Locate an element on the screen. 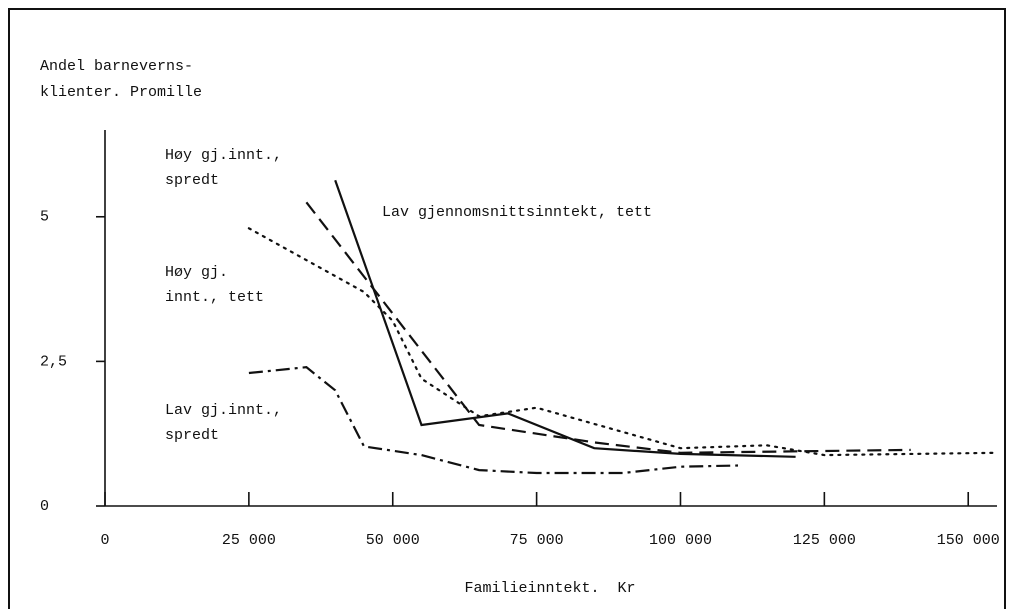 Image resolution: width=1014 pixels, height=609 pixels. x-tick-label: 25 000 is located at coordinates (249, 540).